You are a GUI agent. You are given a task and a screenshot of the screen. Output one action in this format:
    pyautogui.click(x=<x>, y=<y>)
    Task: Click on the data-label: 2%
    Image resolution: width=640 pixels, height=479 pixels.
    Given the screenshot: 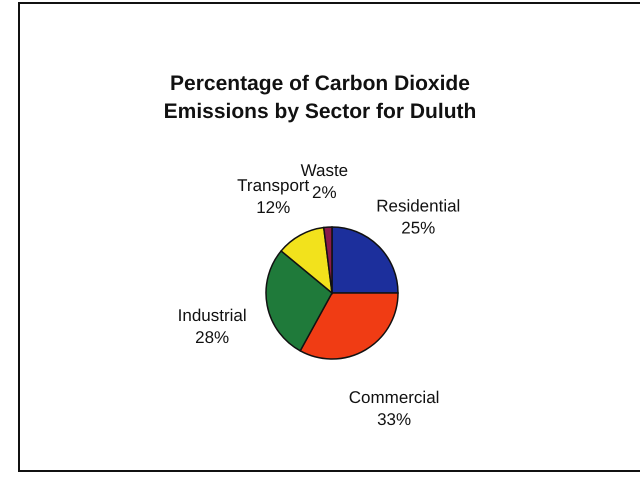 What is the action you would take?
    pyautogui.click(x=324, y=192)
    